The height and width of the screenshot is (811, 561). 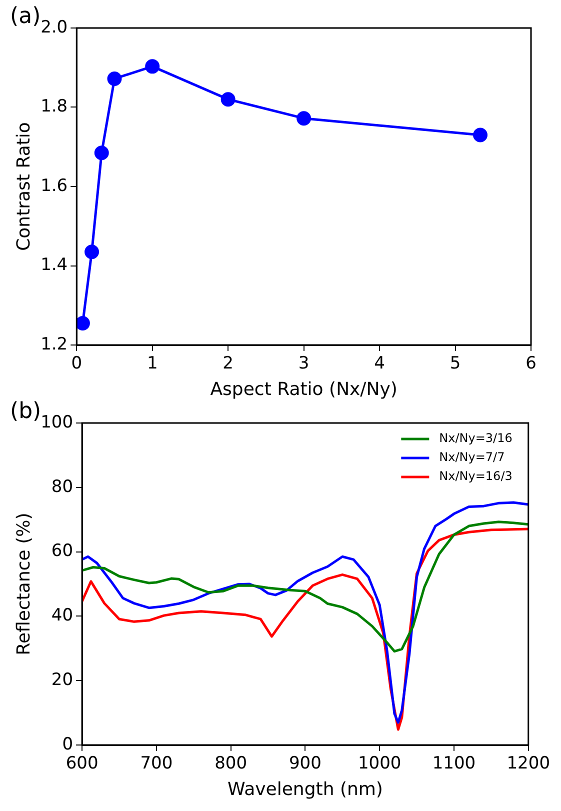 I want to click on y-tick-label: 1.8, so click(x=54, y=106).